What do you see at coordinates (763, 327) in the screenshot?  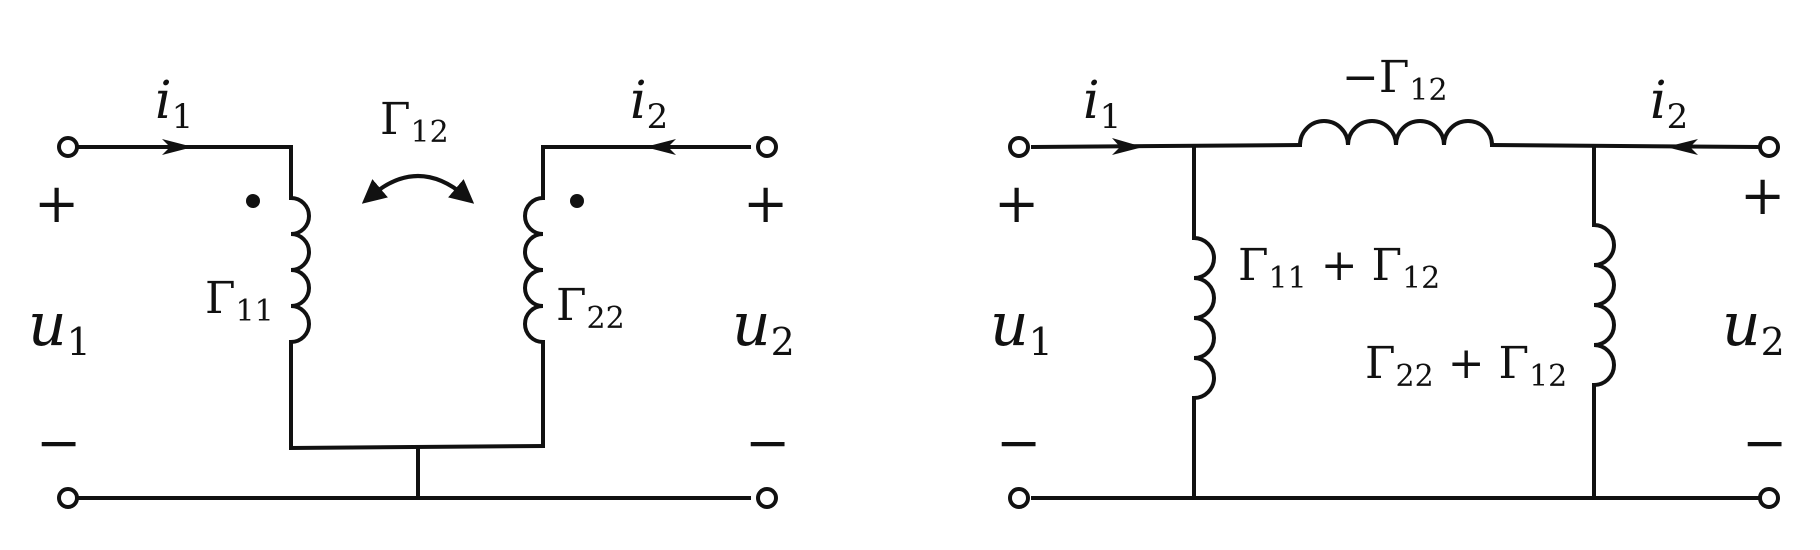 I see `label-voltage-u2: u2` at bounding box center [763, 327].